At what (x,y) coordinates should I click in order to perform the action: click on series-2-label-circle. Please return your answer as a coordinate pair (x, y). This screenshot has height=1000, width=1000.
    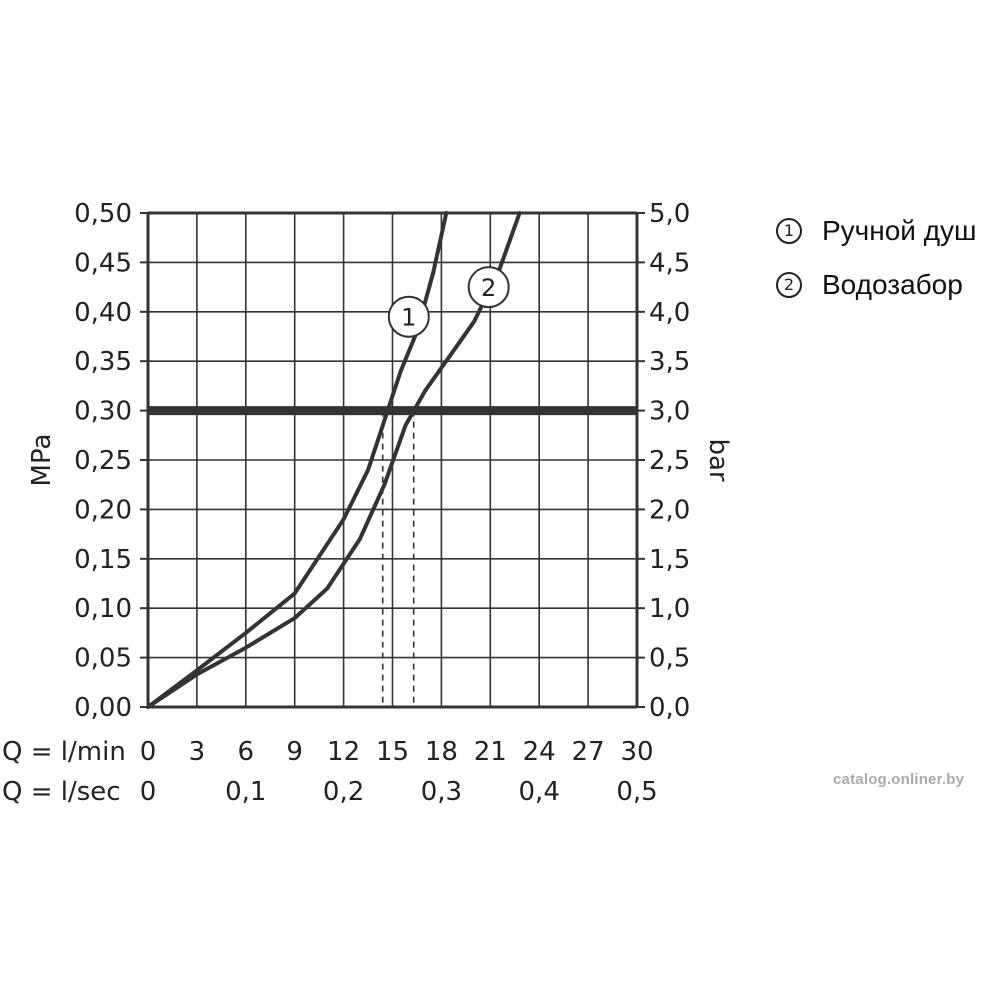
    Looking at the image, I should click on (488, 287).